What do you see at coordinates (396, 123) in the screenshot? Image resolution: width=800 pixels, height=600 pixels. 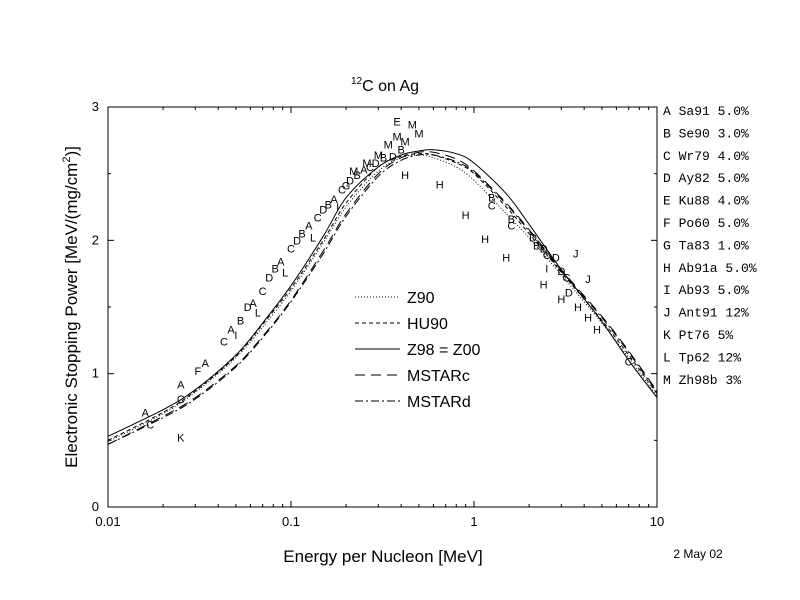 I see `data-point-e: E` at bounding box center [396, 123].